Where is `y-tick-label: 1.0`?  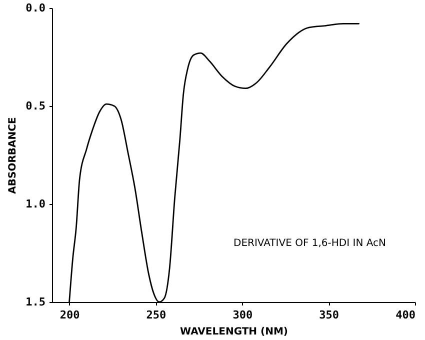
y-tick-label: 1.0 is located at coordinates (36, 204).